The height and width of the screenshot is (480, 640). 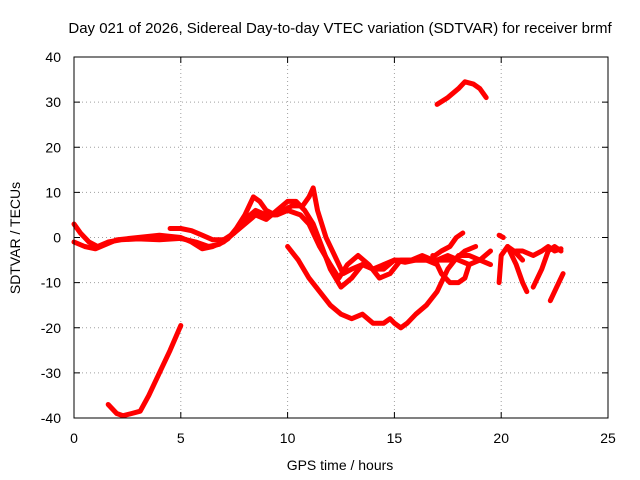 What do you see at coordinates (53, 57) in the screenshot?
I see `y-tick-label: 40` at bounding box center [53, 57].